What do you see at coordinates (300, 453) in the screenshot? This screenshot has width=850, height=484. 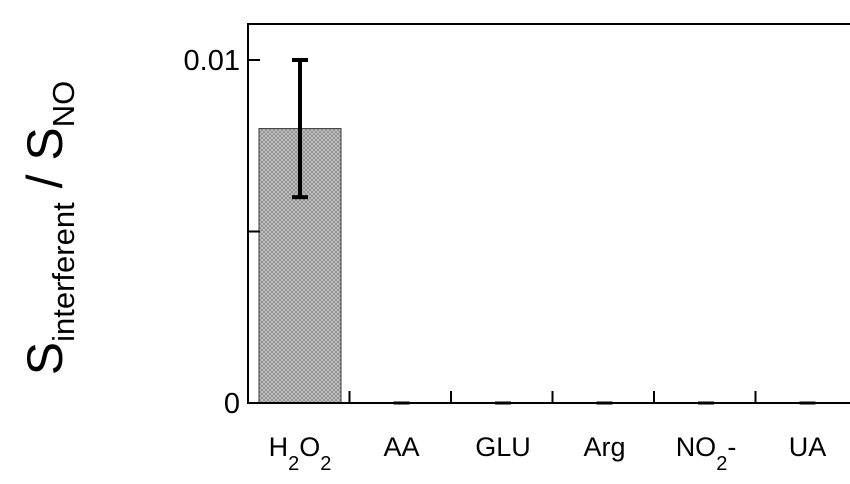 I see `x-tick-label-0: H2O2` at bounding box center [300, 453].